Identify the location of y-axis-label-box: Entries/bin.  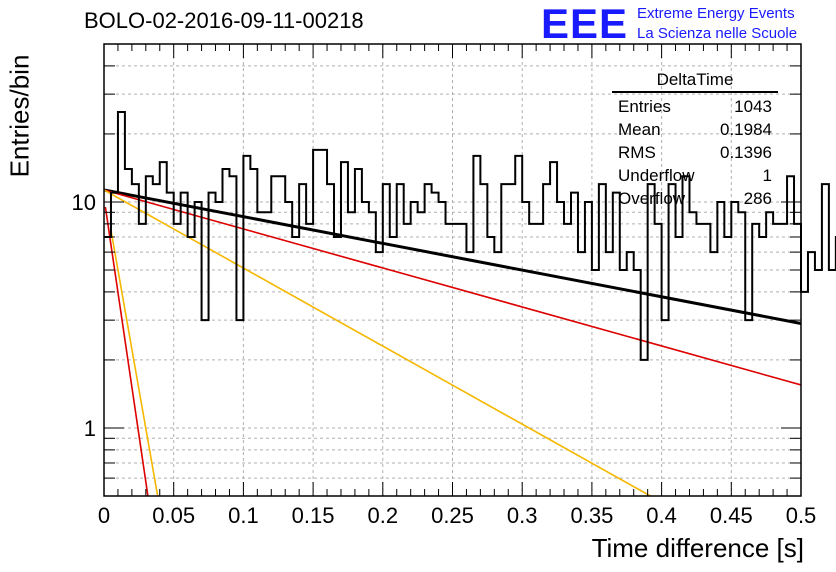
(19, 116).